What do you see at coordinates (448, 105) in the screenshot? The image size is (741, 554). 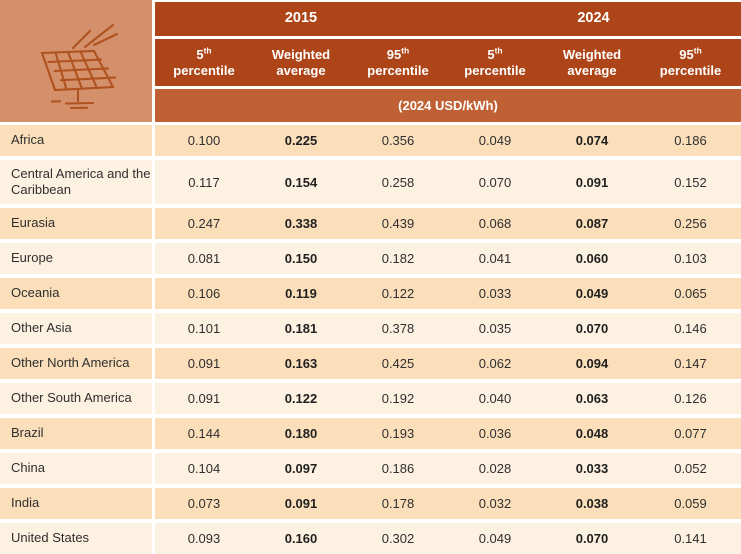 I see `unit-band: (2024 USD/kWh)` at bounding box center [448, 105].